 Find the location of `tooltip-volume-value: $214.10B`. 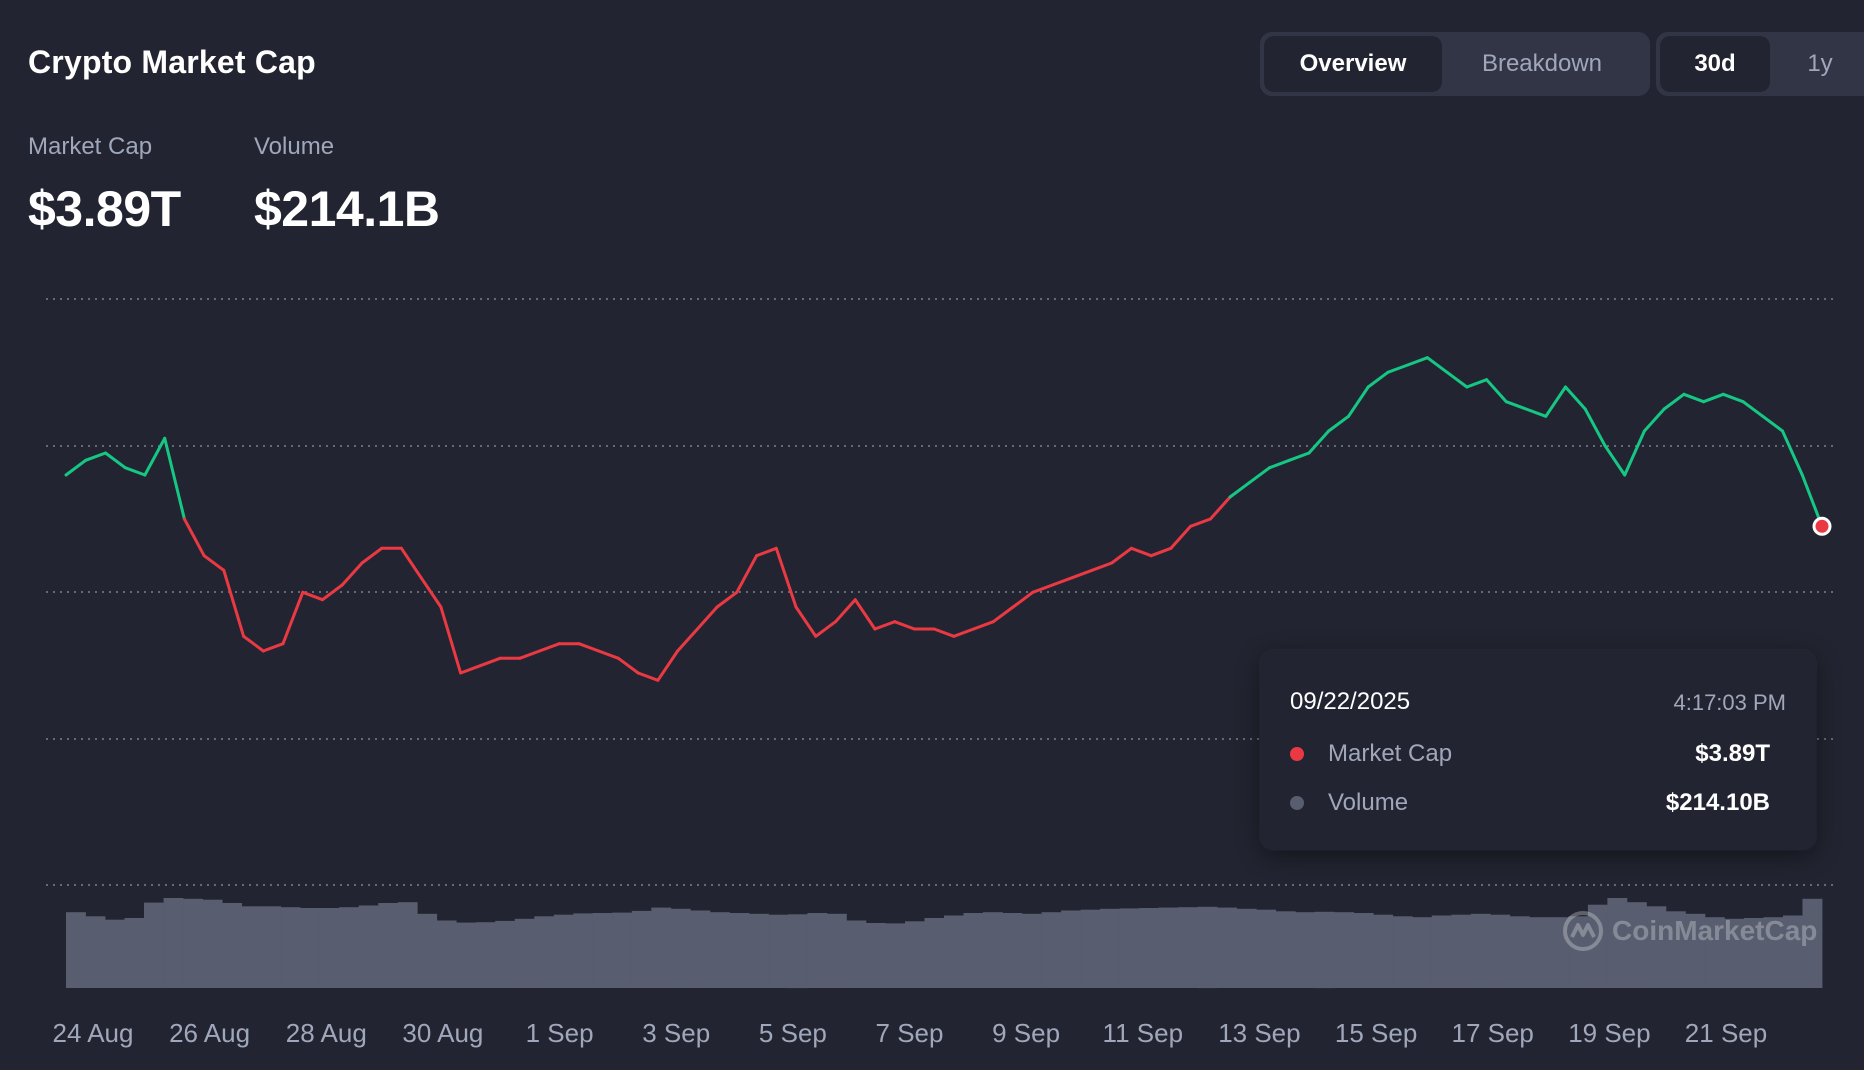

tooltip-volume-value: $214.10B is located at coordinates (1717, 802).